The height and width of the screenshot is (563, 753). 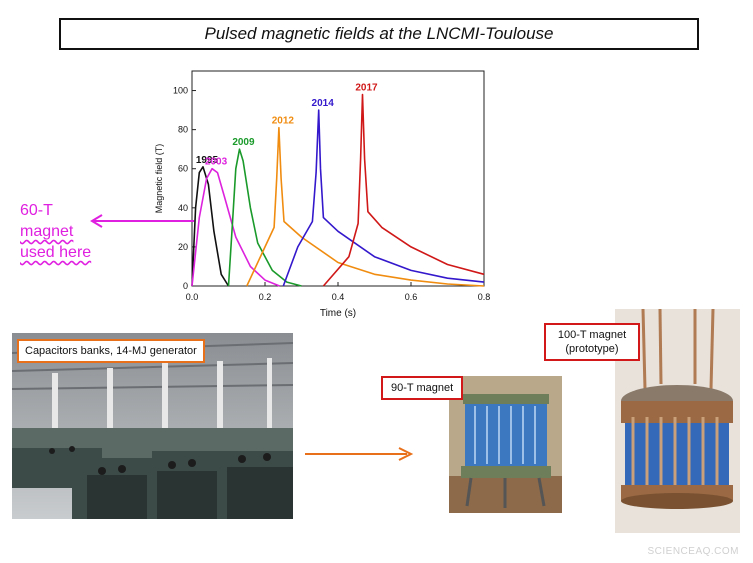 I want to click on series-label-1995: 1995, so click(x=207, y=160).